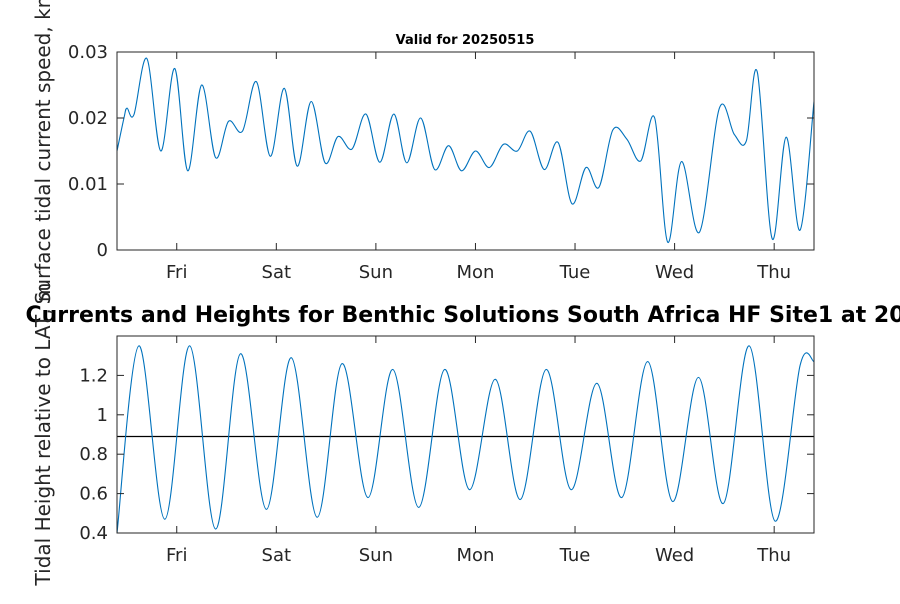 This screenshot has height=604, width=900. What do you see at coordinates (674, 272) in the screenshot?
I see `current-xtick-label: Wed` at bounding box center [674, 272].